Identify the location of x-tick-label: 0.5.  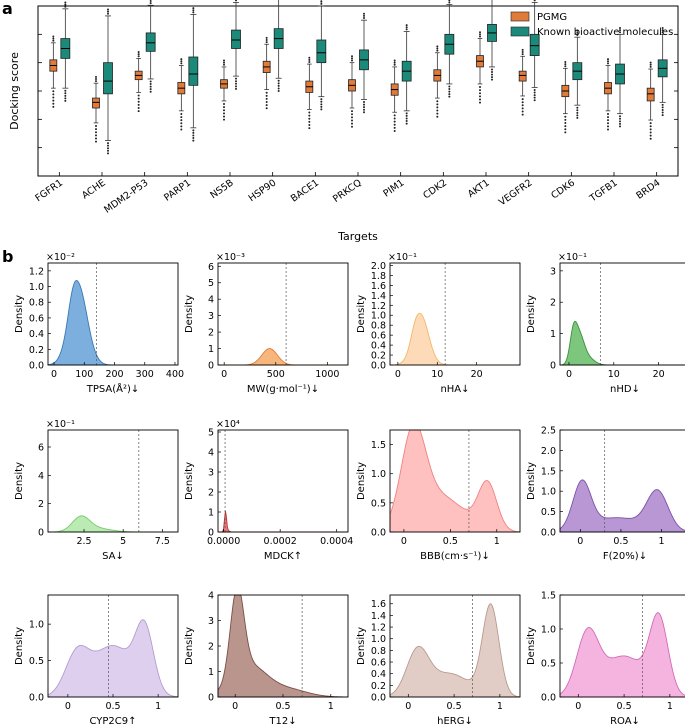
(620, 541).